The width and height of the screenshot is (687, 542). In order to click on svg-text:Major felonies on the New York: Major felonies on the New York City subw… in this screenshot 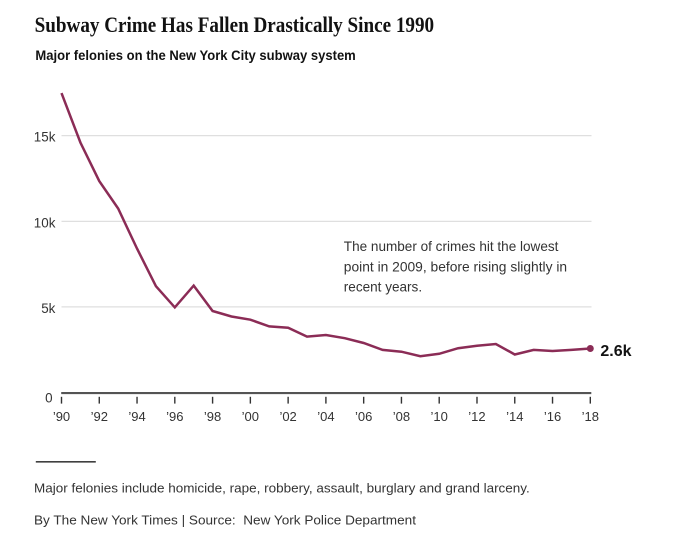, I will do `click(195, 55)`.